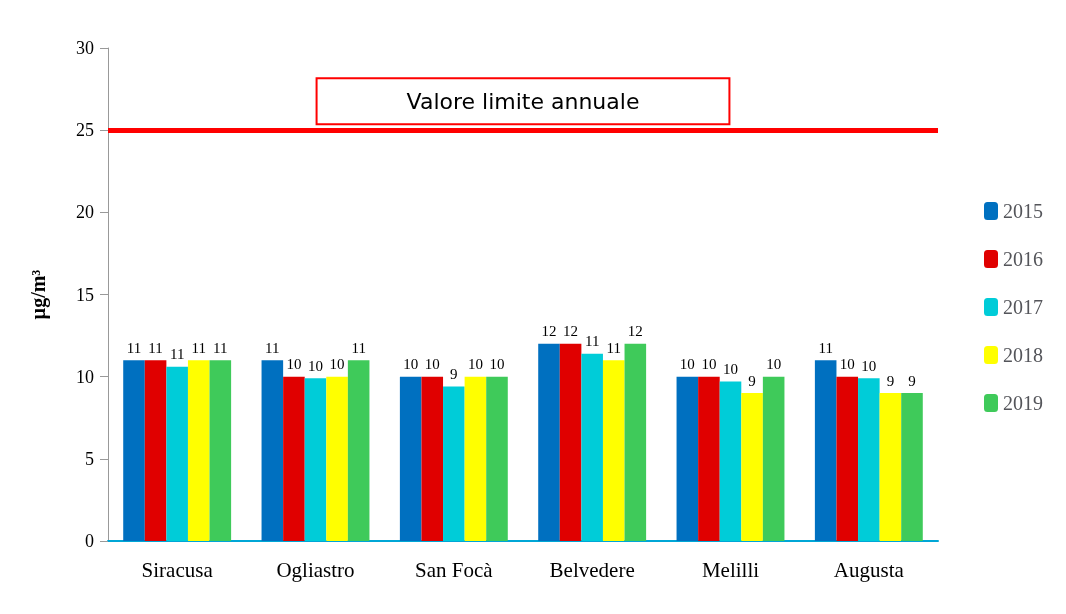  Describe the element at coordinates (1023, 211) in the screenshot. I see `legend-label: 2015` at that location.